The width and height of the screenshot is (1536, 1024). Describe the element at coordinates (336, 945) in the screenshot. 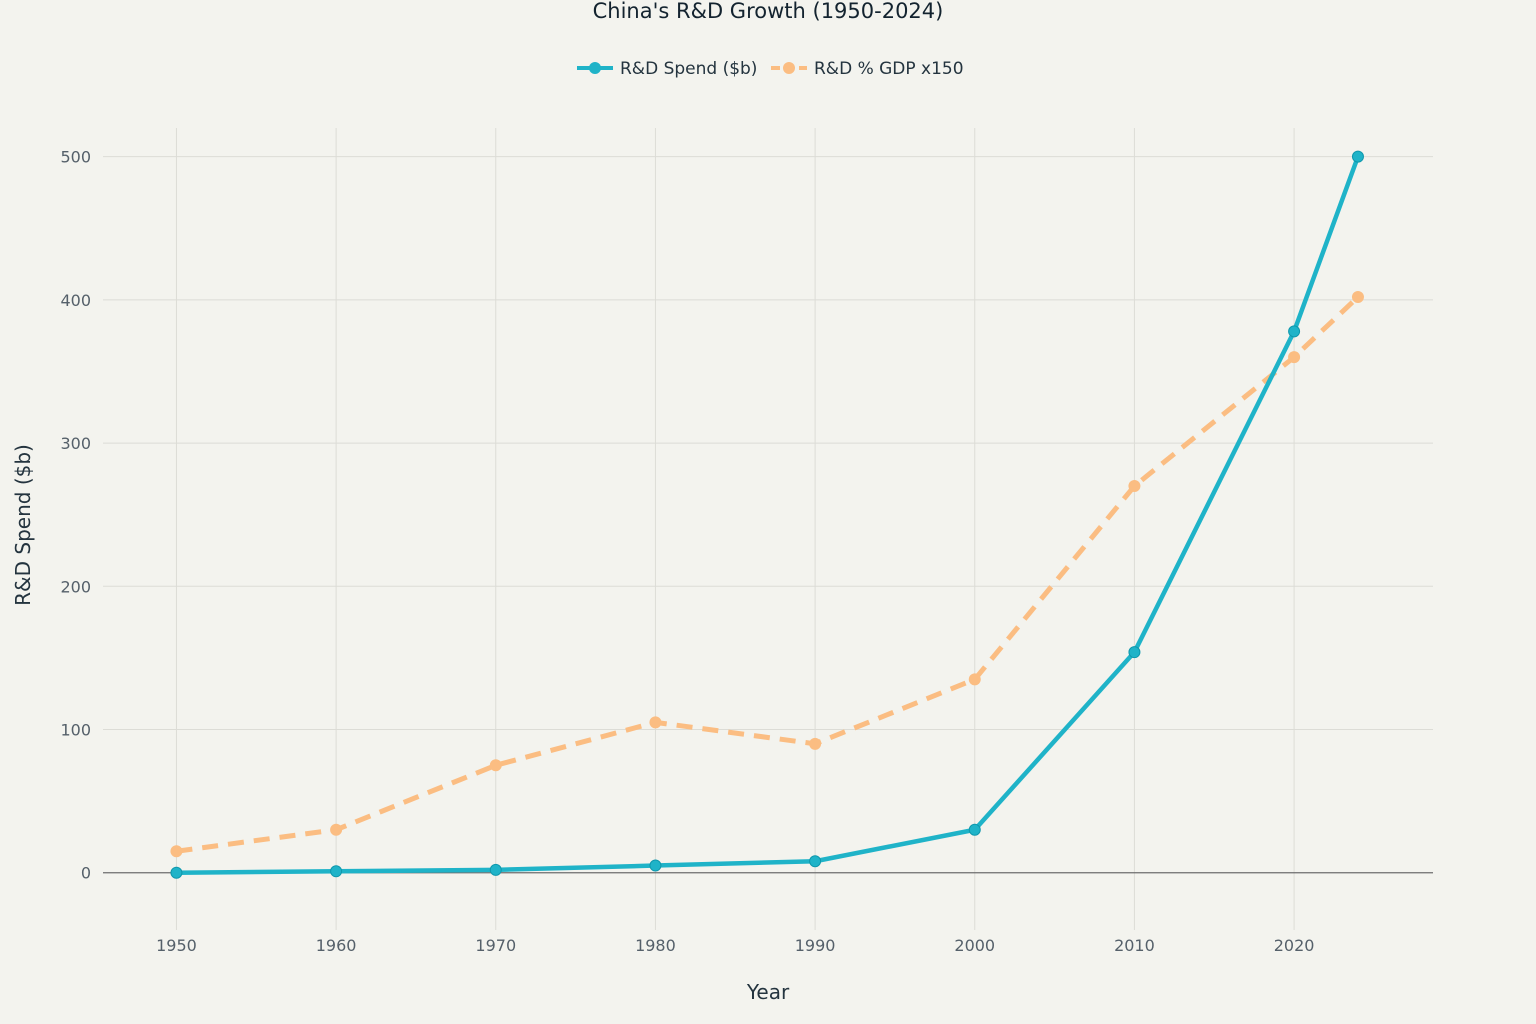

I see `x-tick-label: 1960` at that location.